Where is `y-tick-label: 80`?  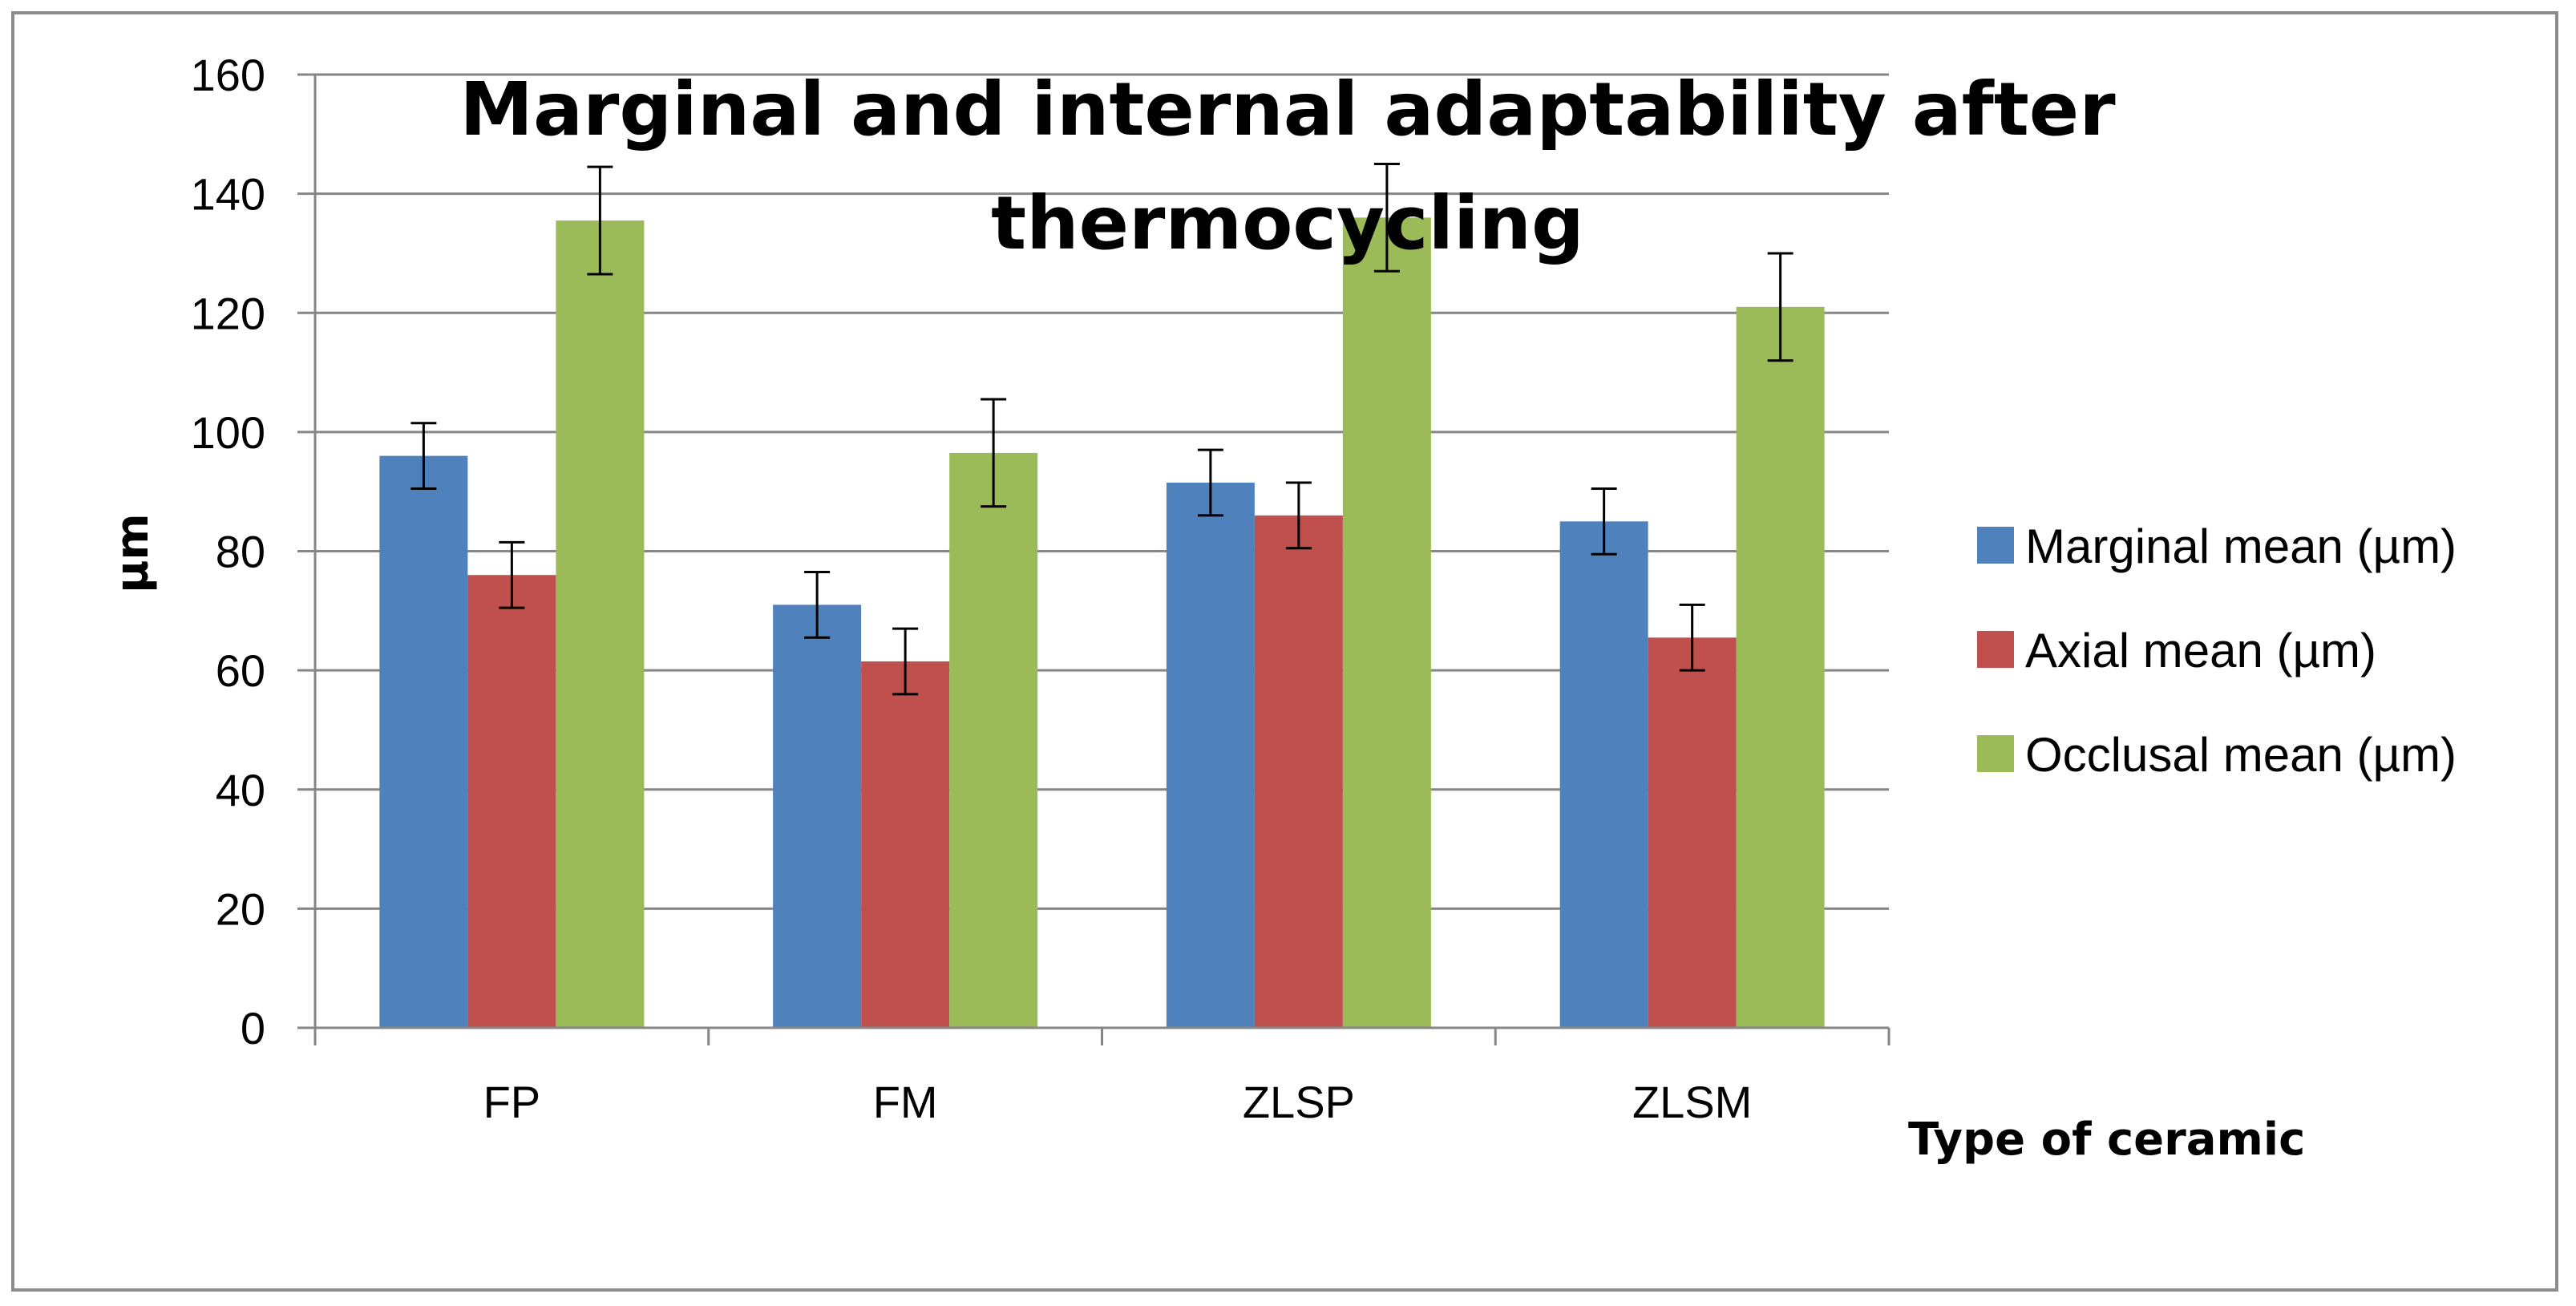 y-tick-label: 80 is located at coordinates (240, 552).